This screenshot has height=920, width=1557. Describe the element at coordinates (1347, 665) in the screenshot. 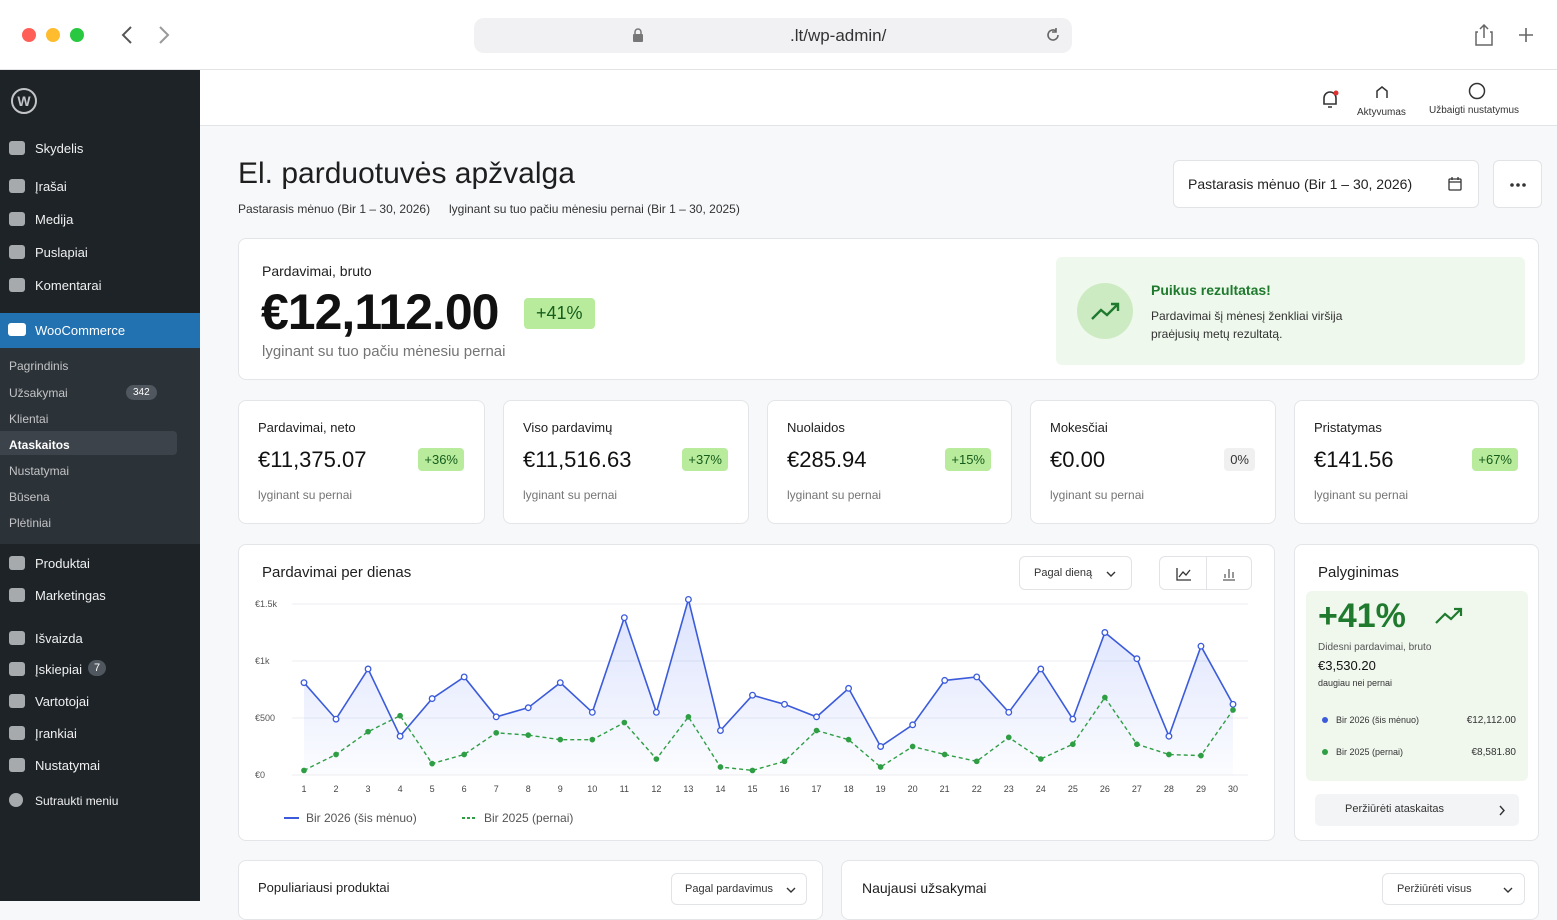

I see `comparison-difference: €3,530.20` at that location.